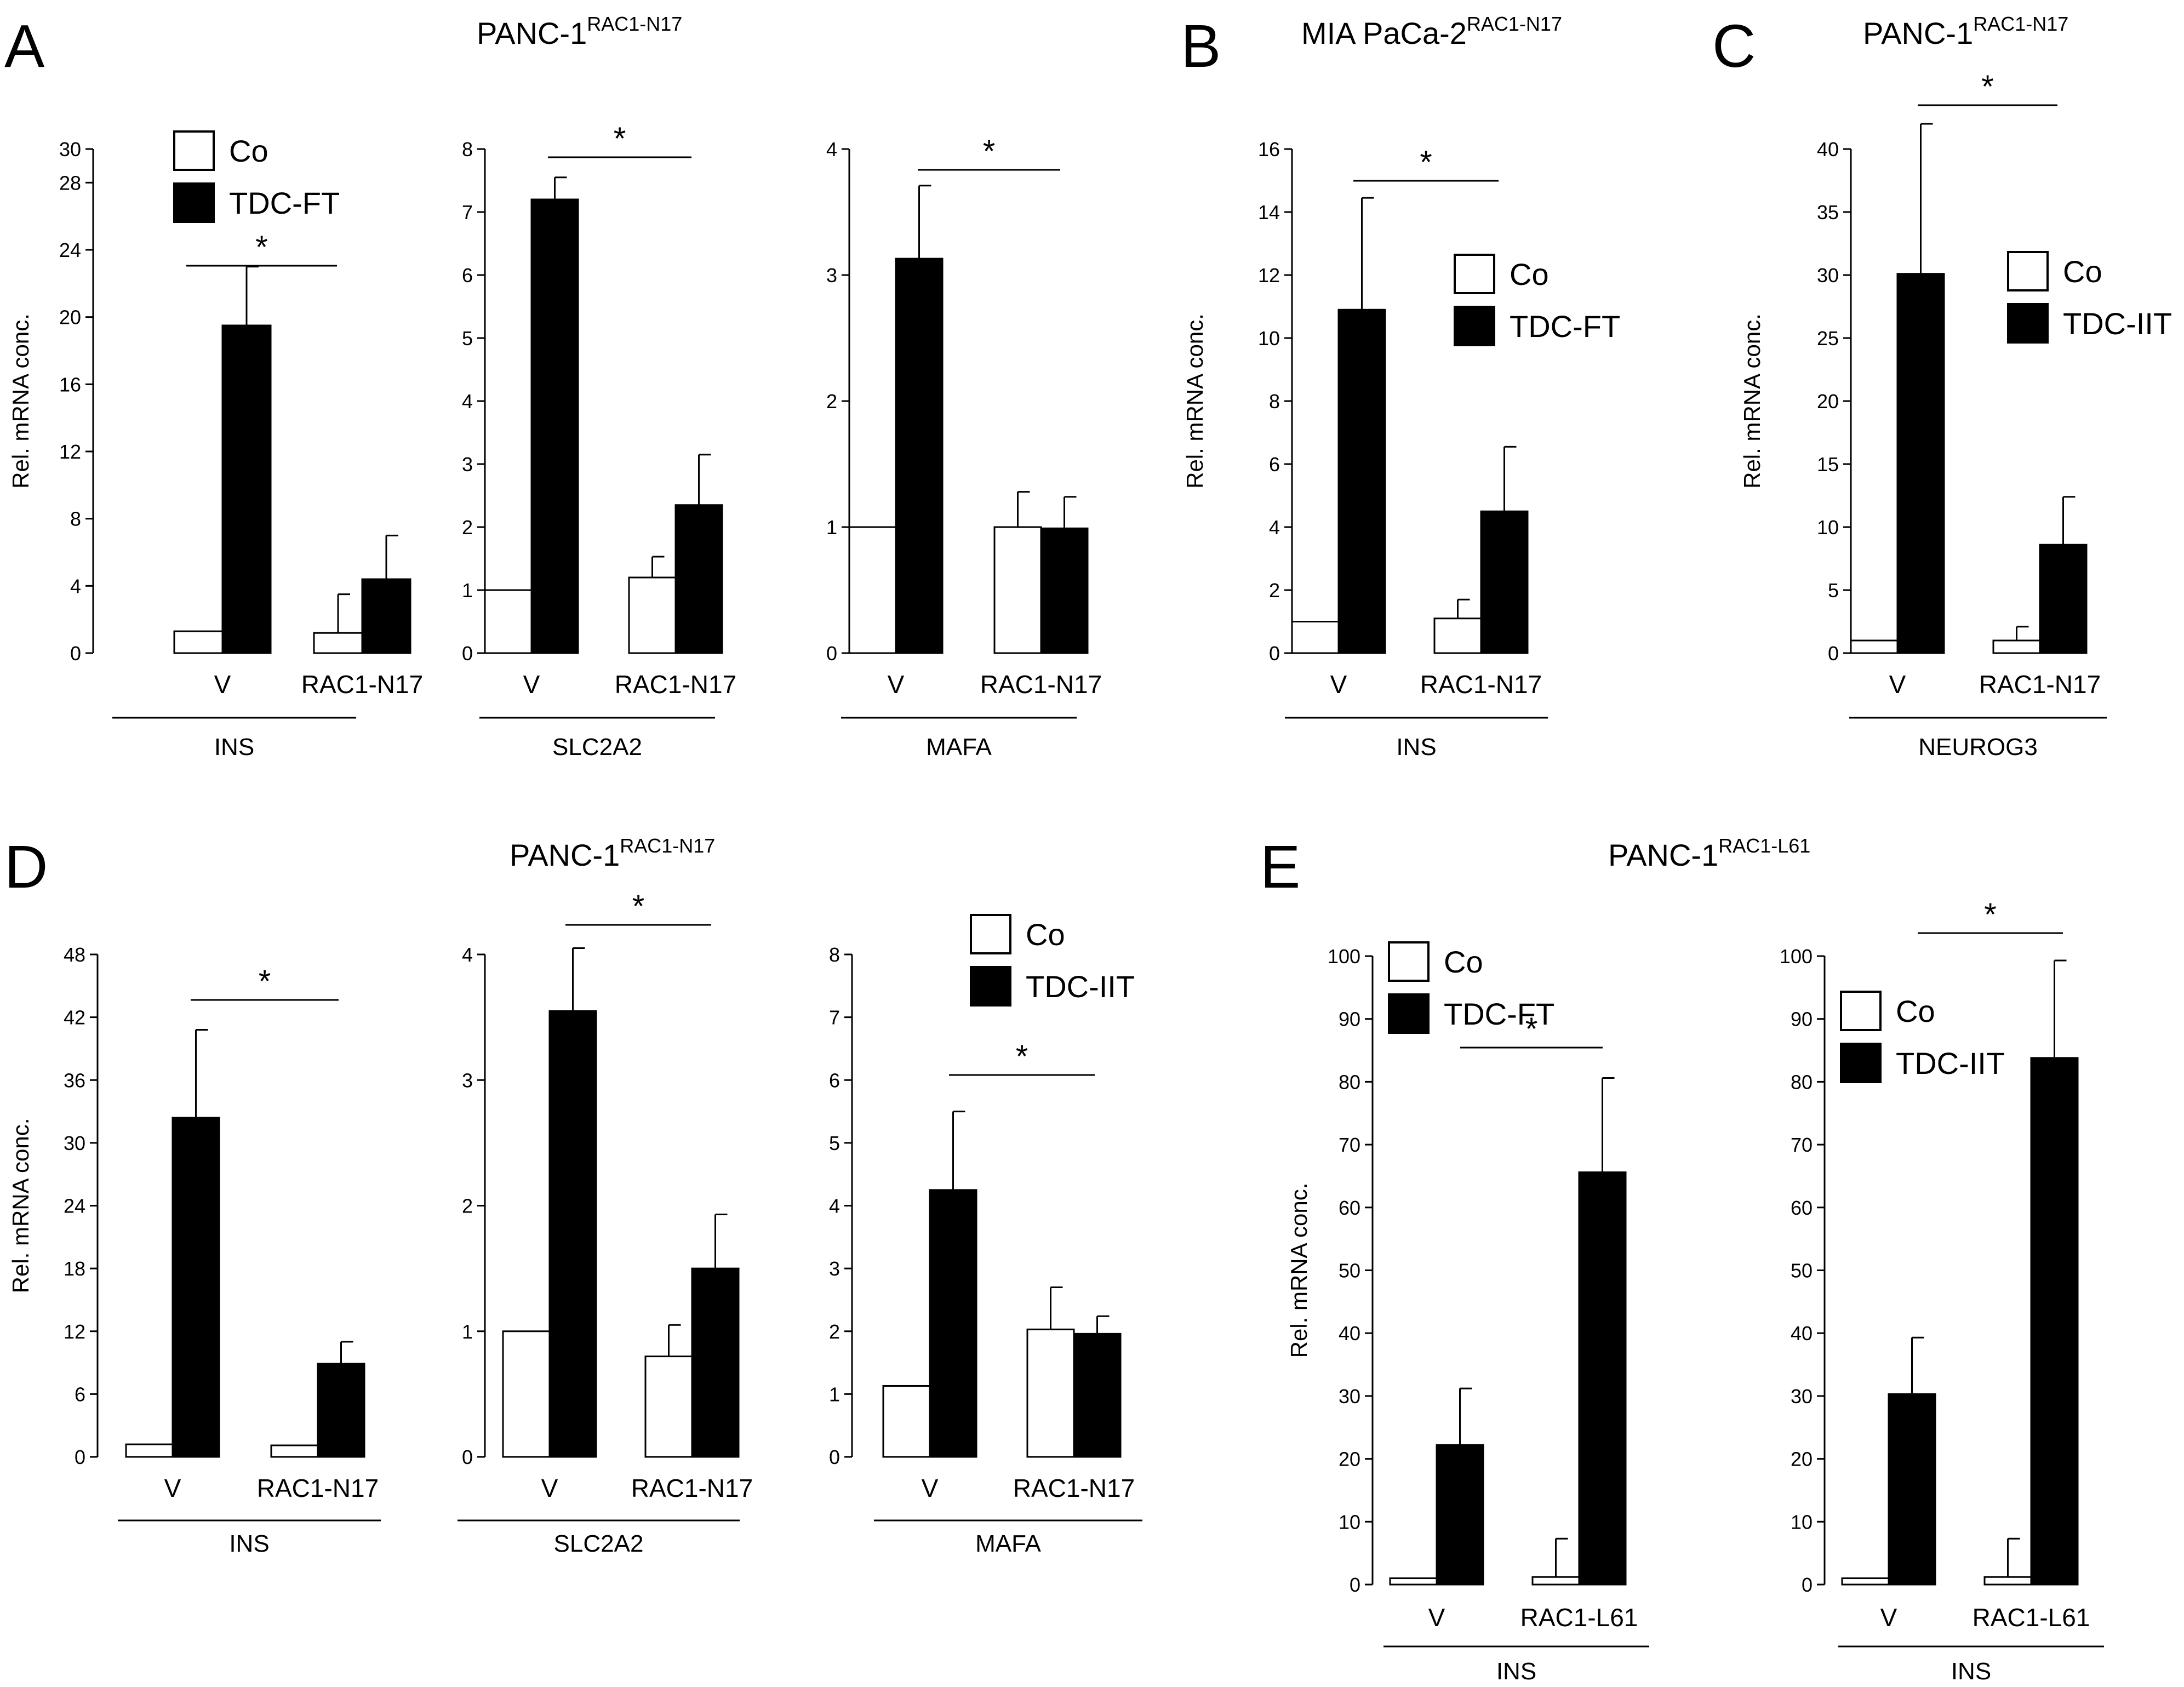 The width and height of the screenshot is (2184, 1687). I want to click on a1-y-tick-label: 24, so click(70, 250).